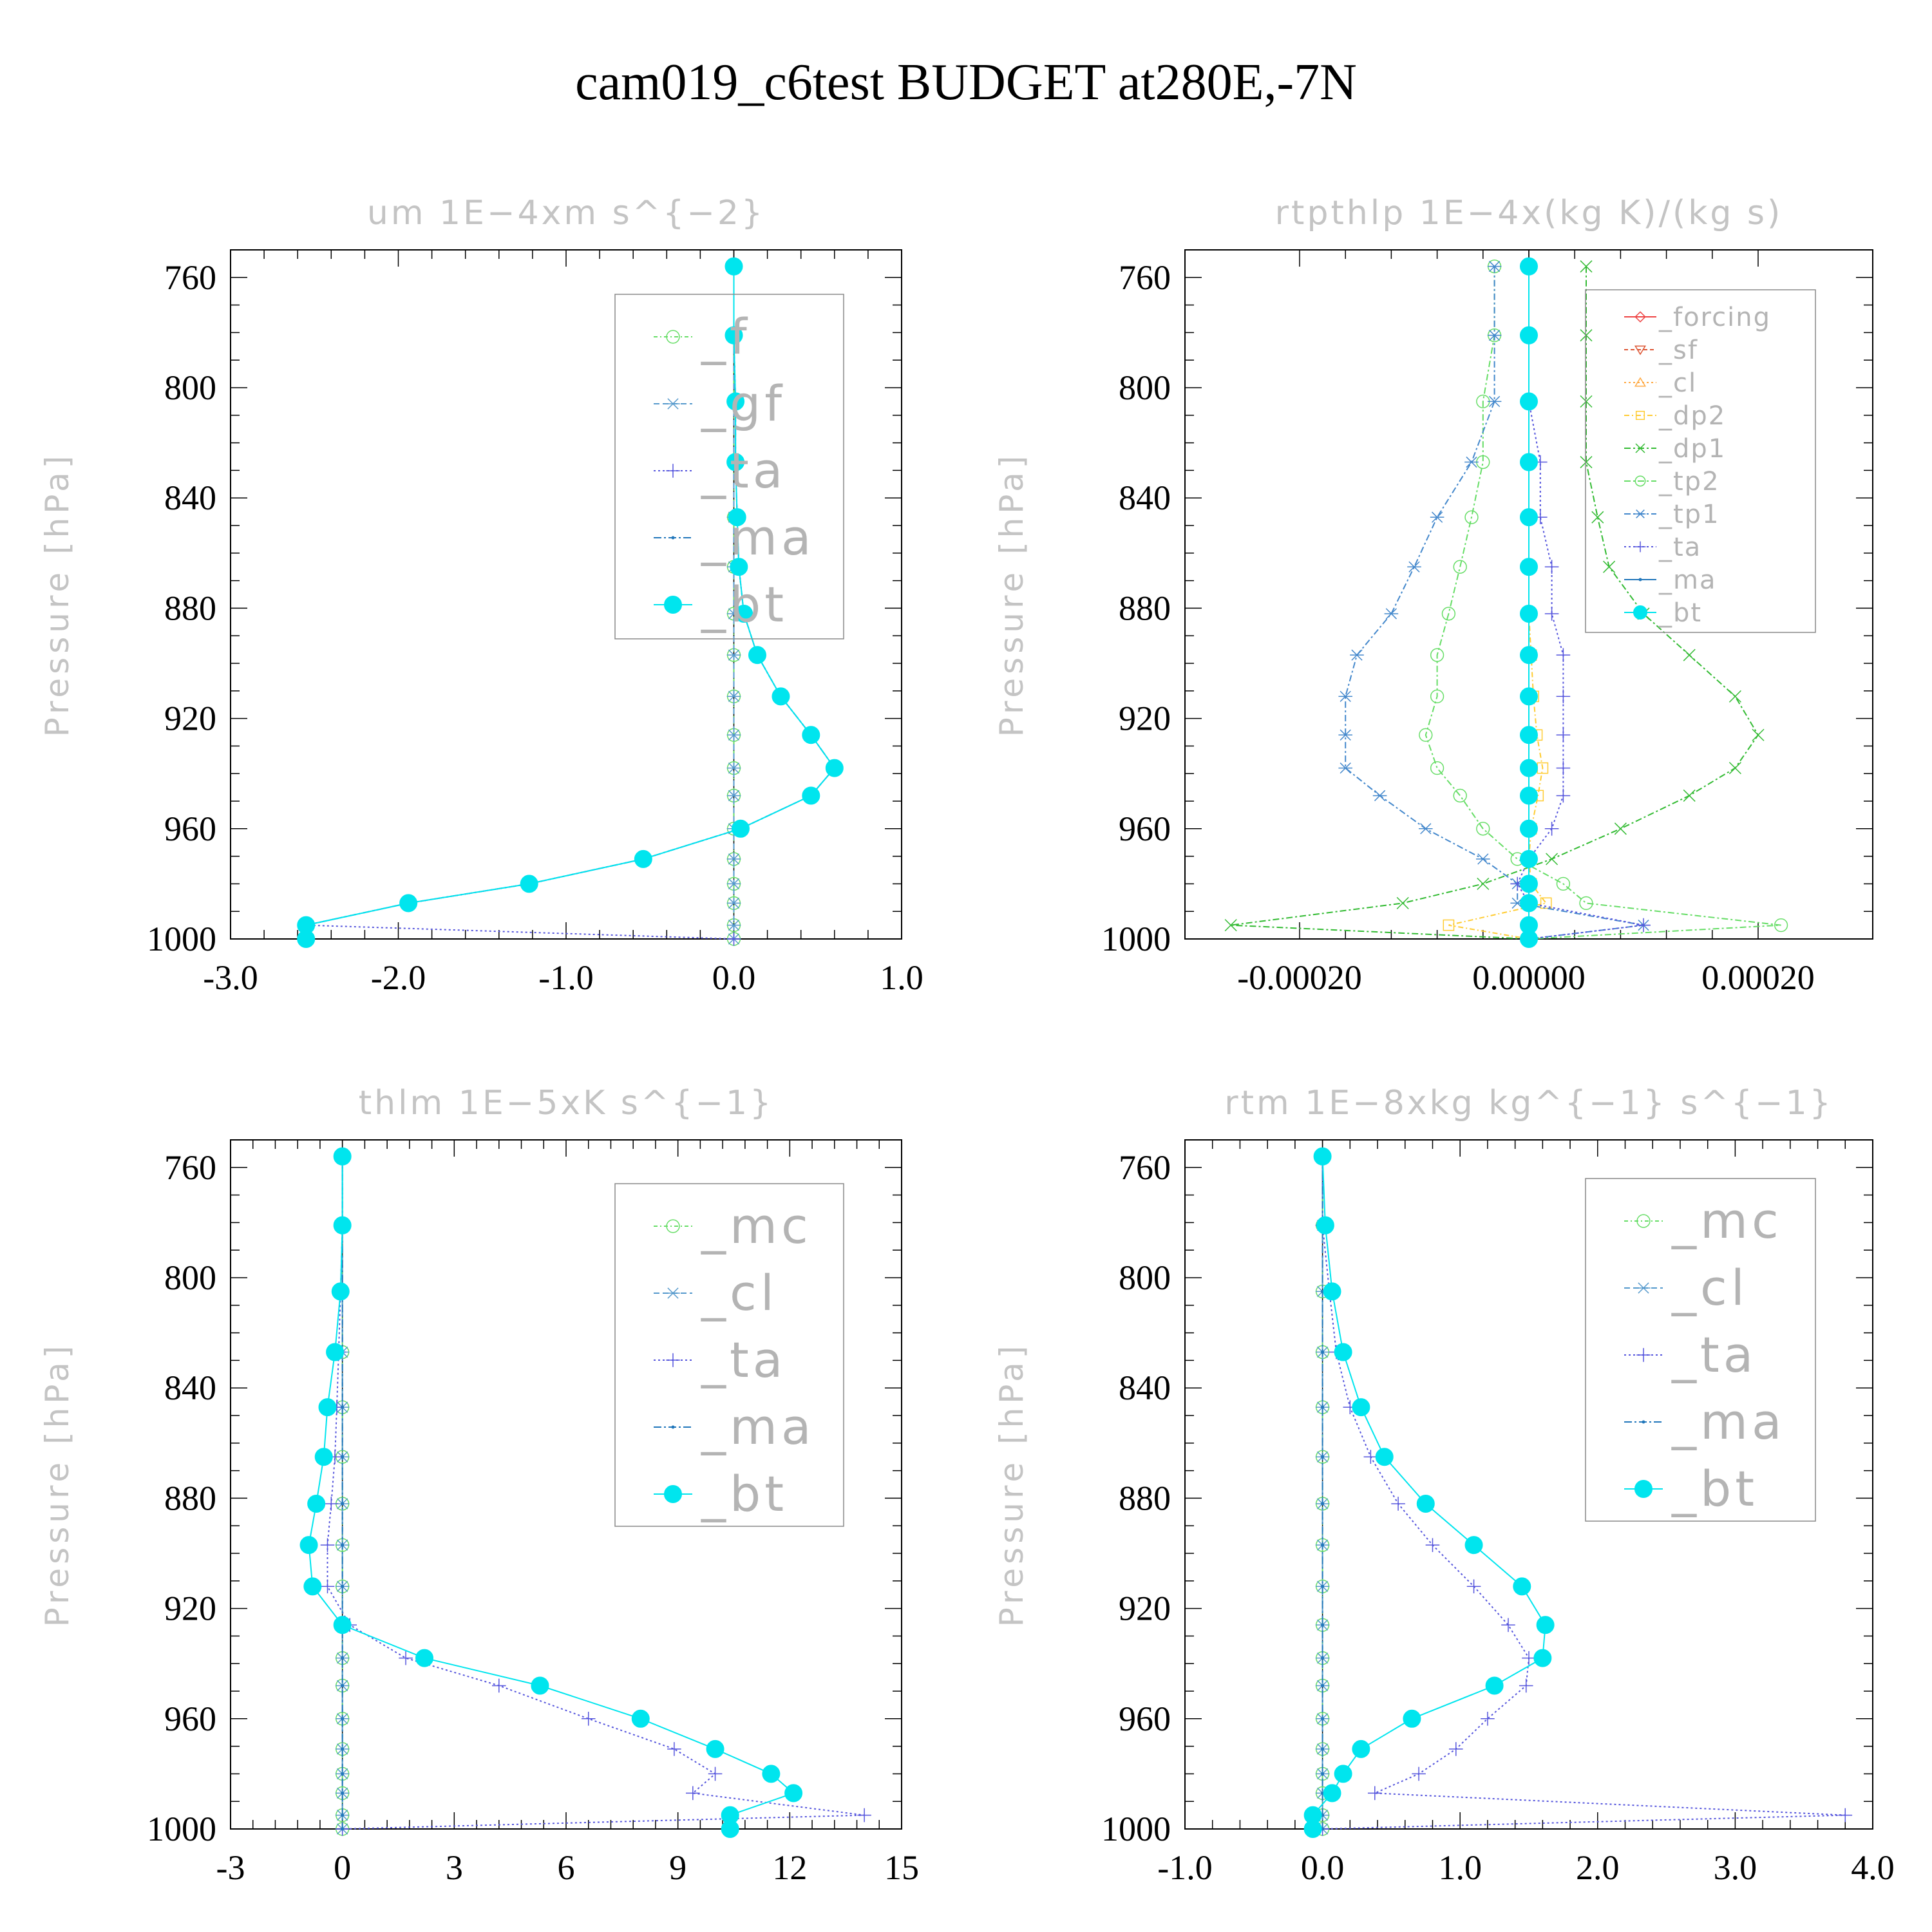 The width and height of the screenshot is (1932, 1932). Describe the element at coordinates (190, 387) in the screenshot. I see `y-tick-label: 800` at that location.